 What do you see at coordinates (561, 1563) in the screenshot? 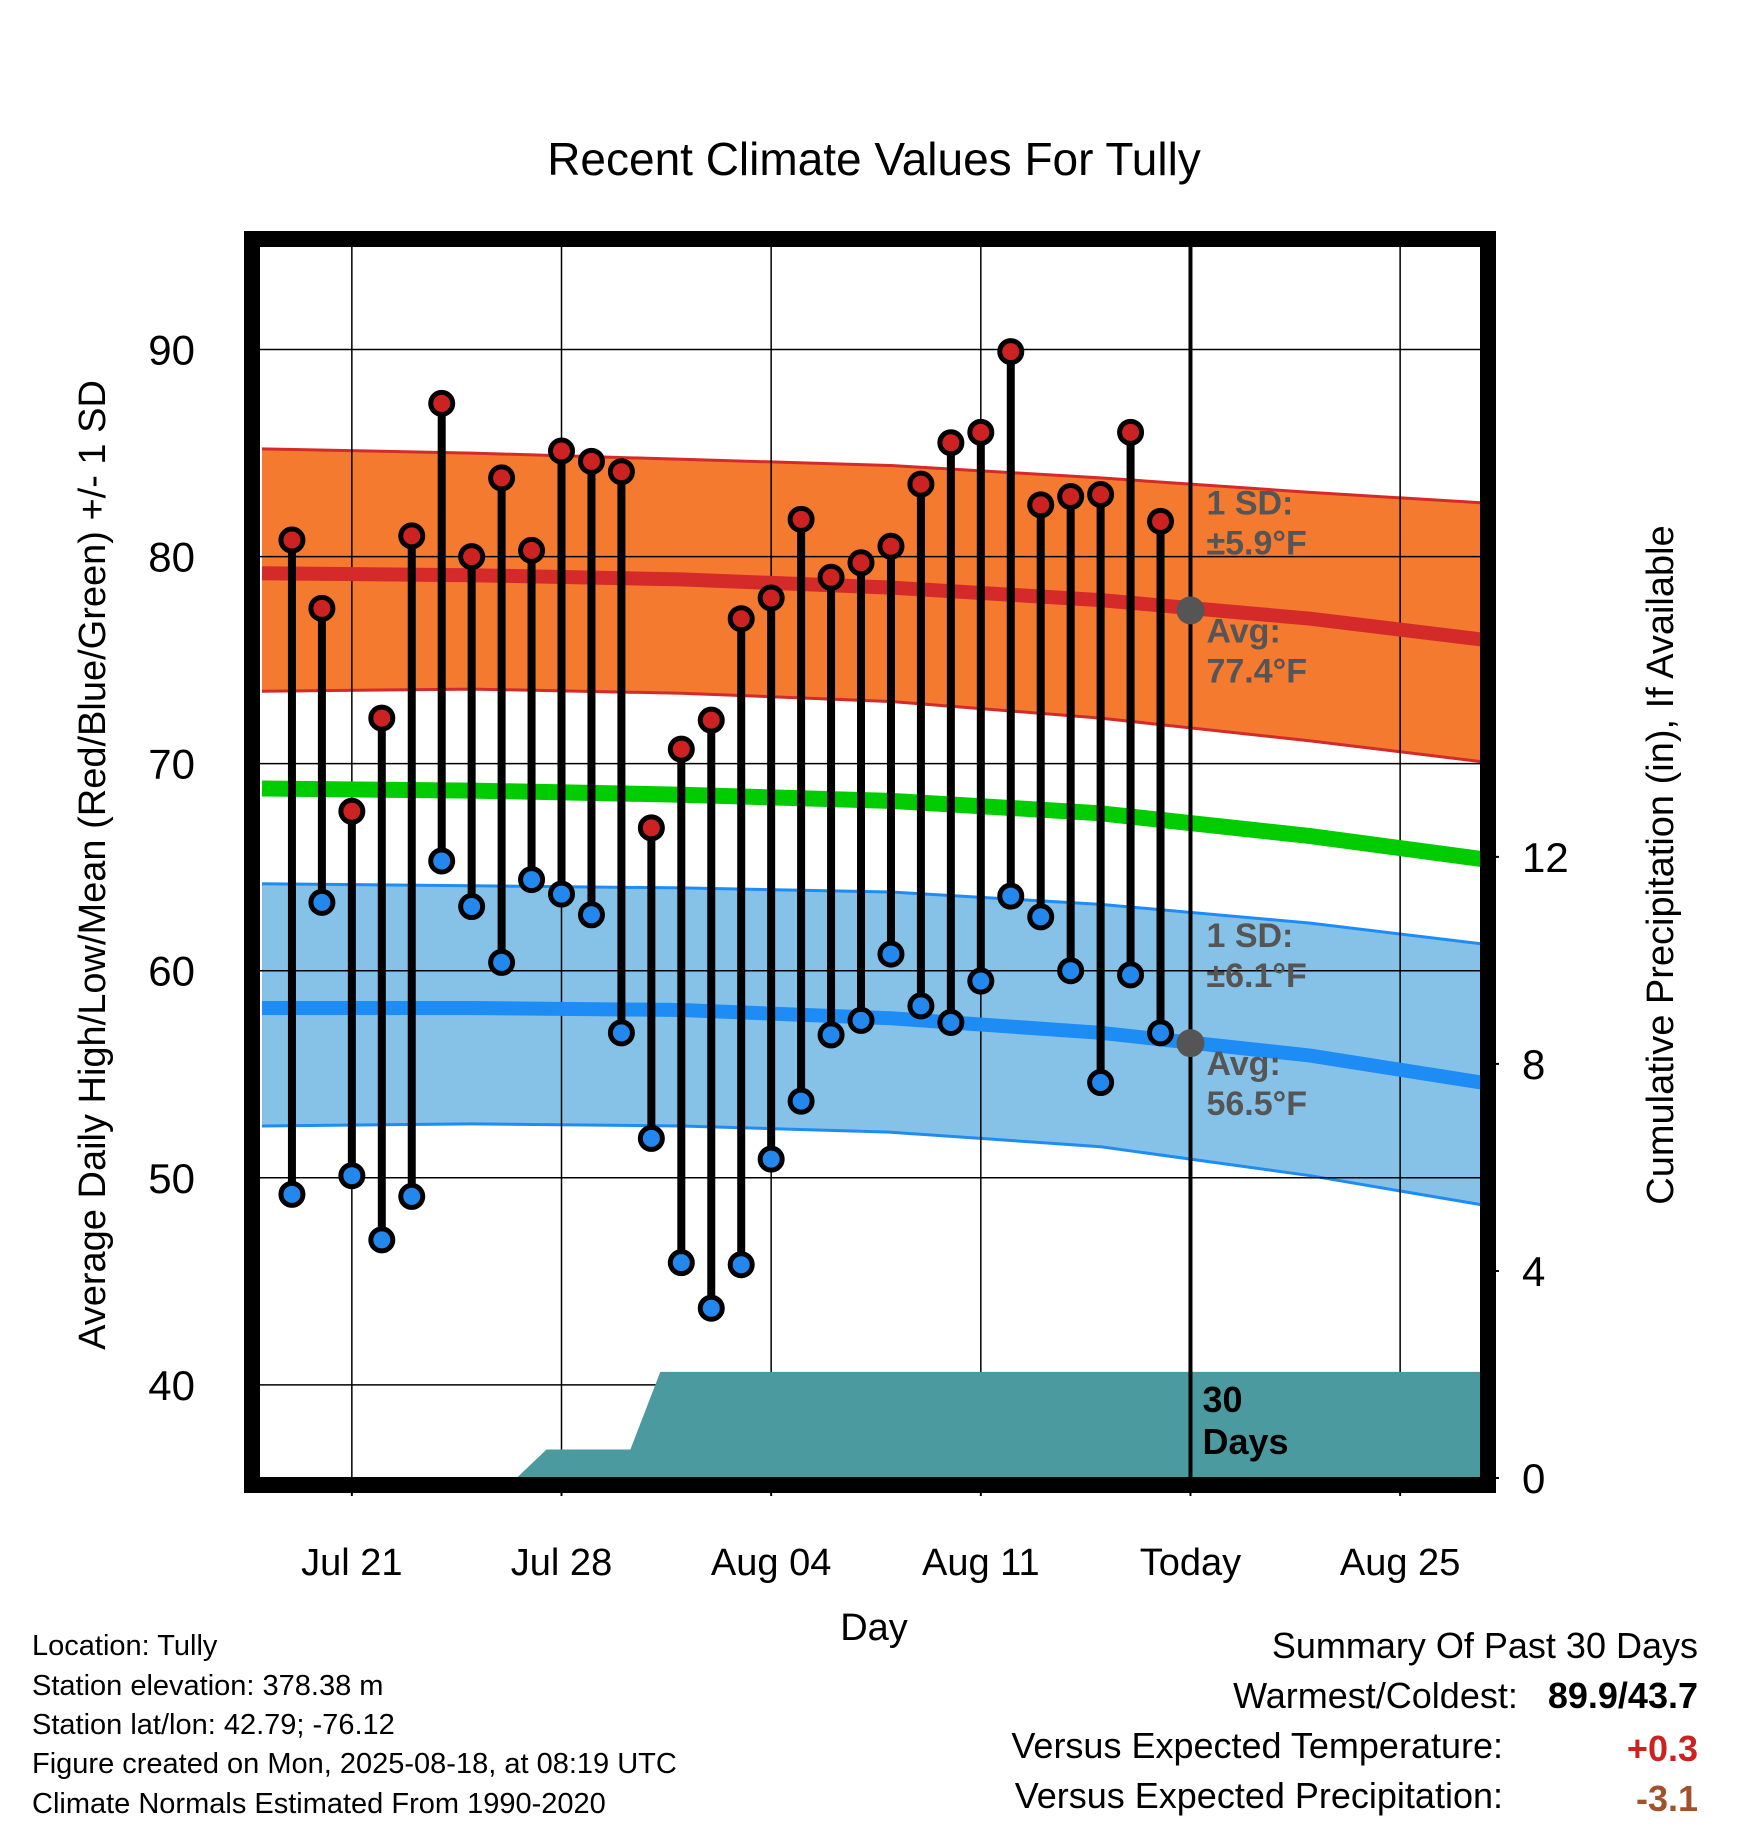
I see `x-tick-label: Jul 28` at bounding box center [561, 1563].